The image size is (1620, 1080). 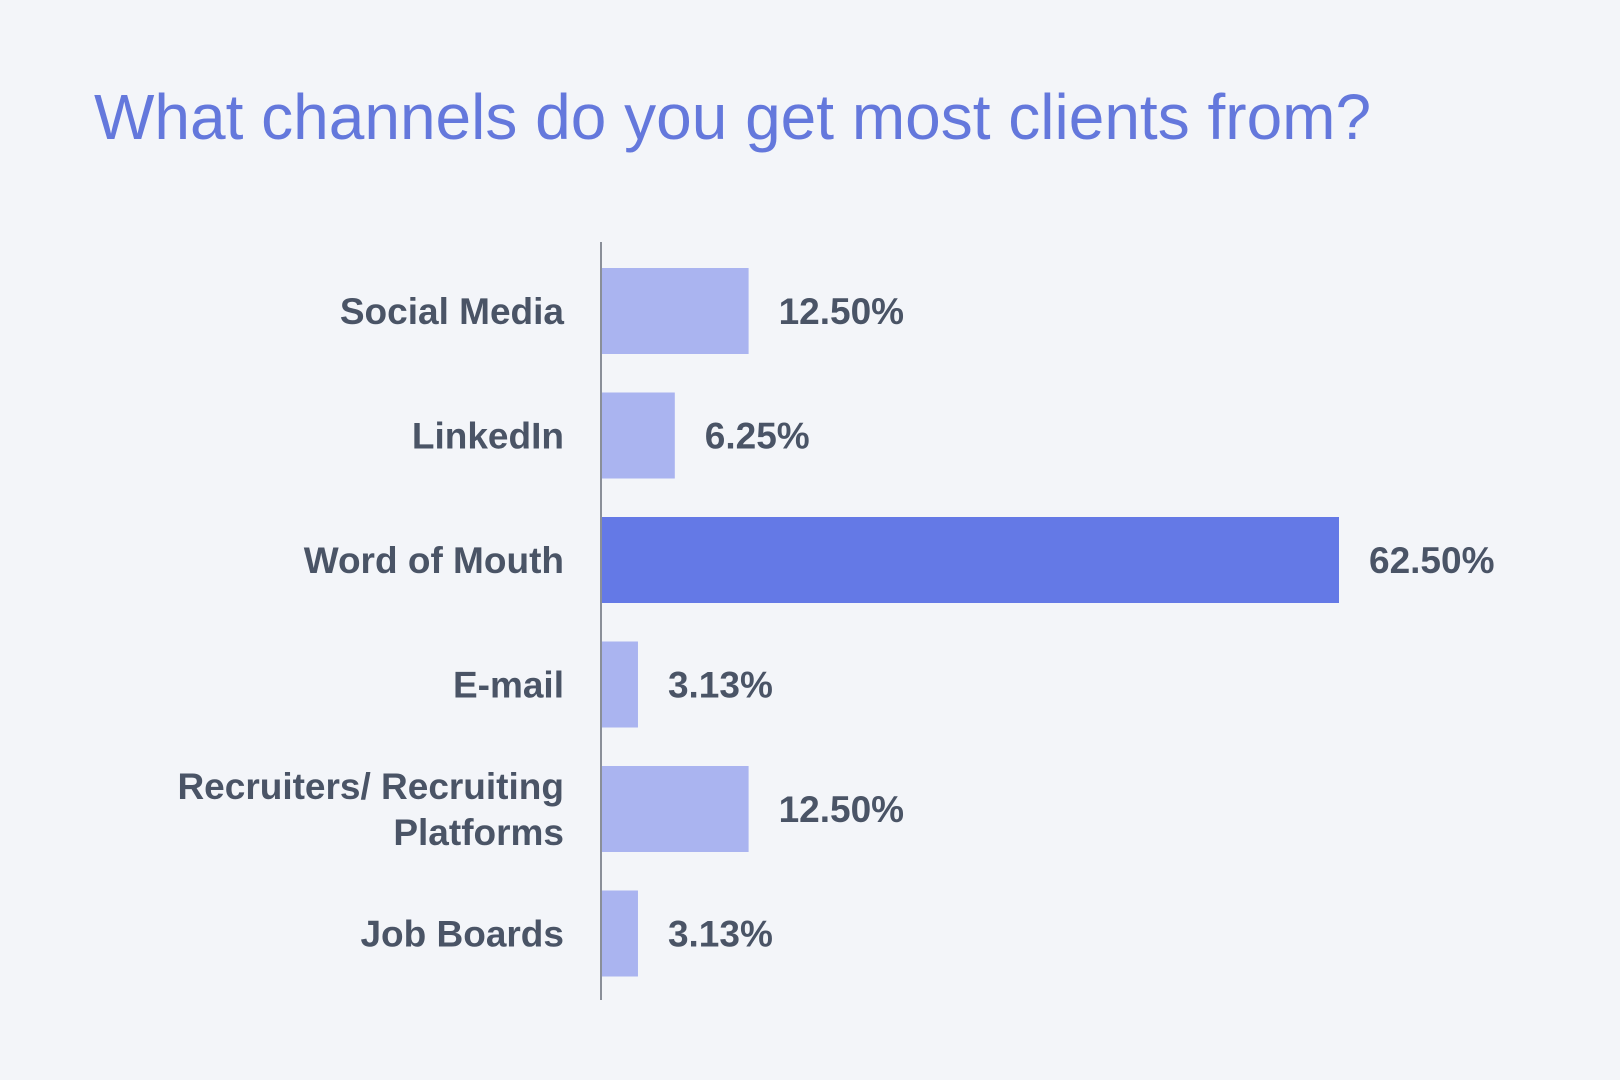 What do you see at coordinates (720, 934) in the screenshot?
I see `value-label-5: 3.13%` at bounding box center [720, 934].